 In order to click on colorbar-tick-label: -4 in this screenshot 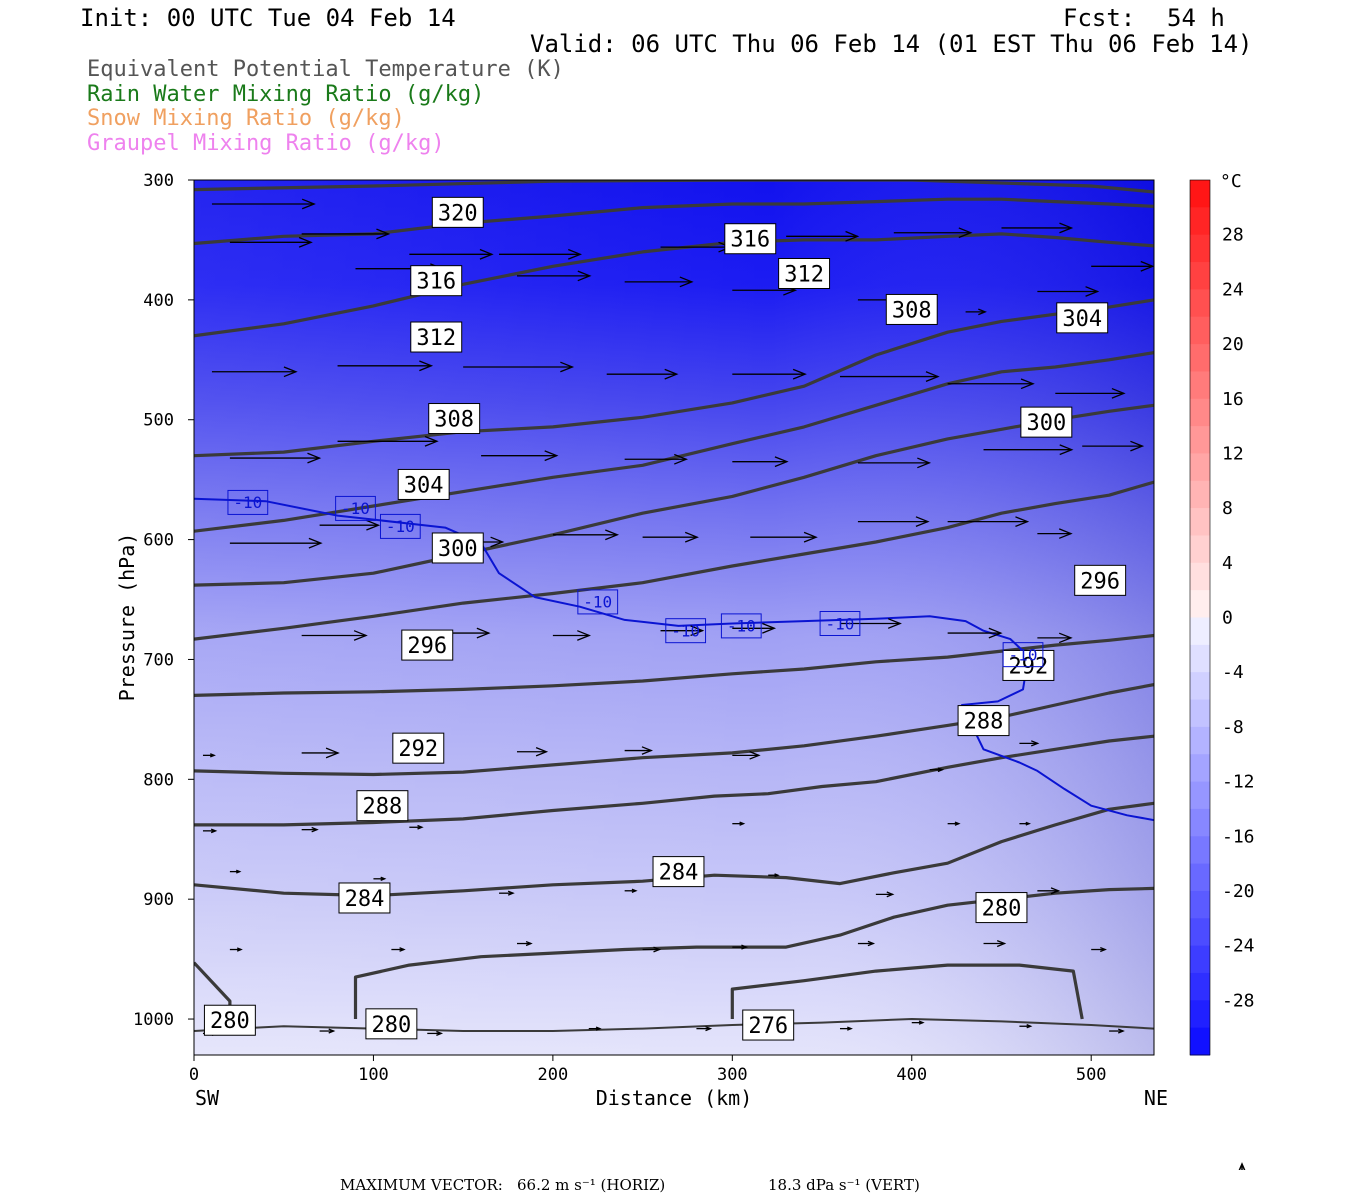, I will do `click(1233, 672)`.